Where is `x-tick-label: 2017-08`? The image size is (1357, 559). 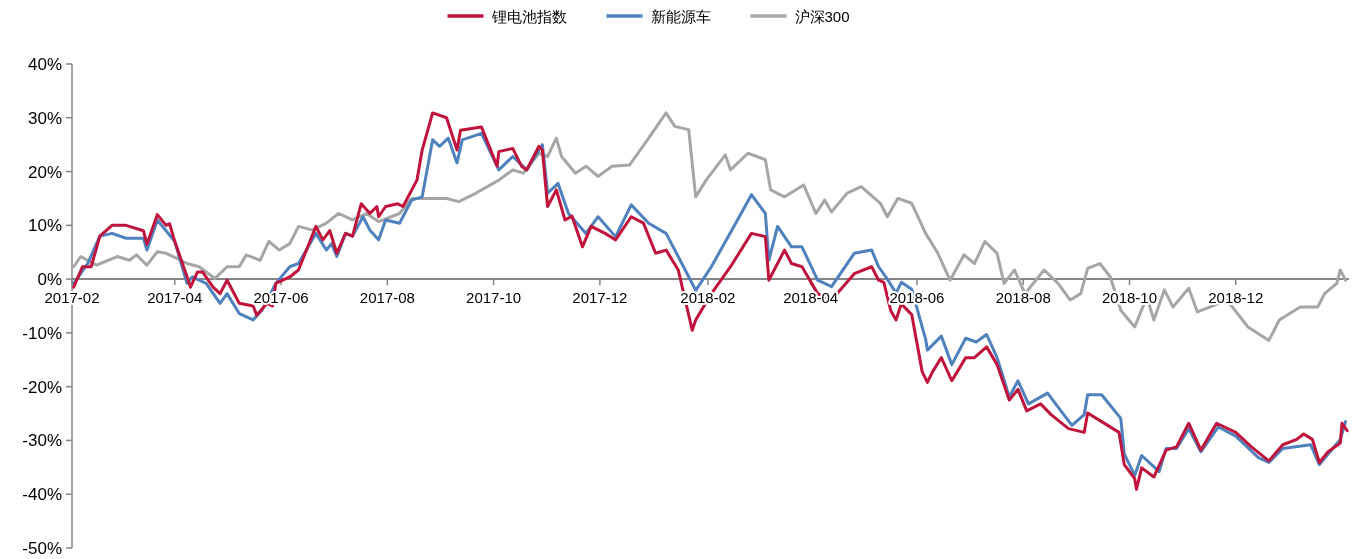
x-tick-label: 2017-08 is located at coordinates (387, 298).